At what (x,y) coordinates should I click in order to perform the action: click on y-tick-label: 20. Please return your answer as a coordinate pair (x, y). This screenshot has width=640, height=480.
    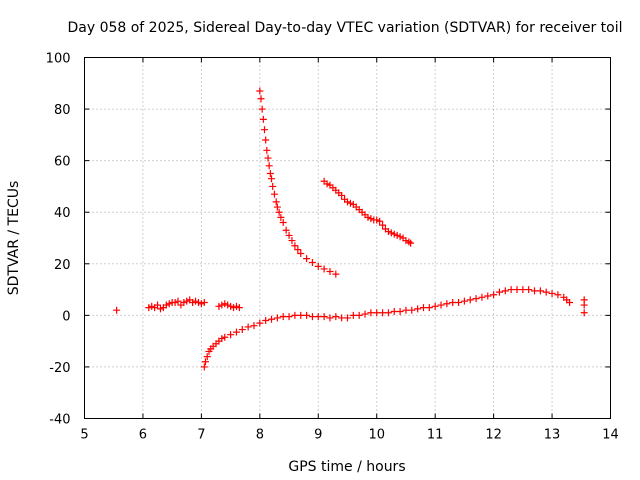
    Looking at the image, I should click on (62, 265).